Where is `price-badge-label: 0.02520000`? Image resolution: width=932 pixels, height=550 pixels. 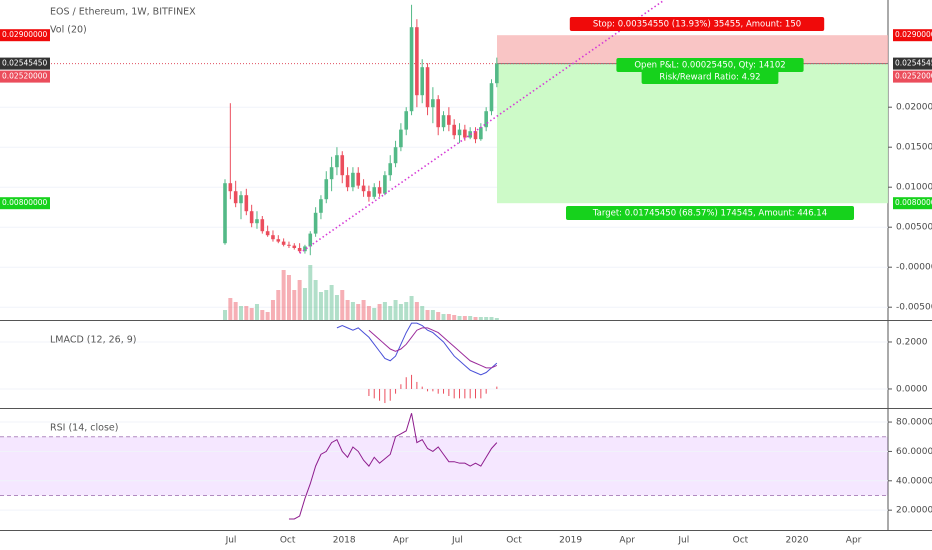 price-badge-label: 0.02520000 is located at coordinates (25, 76).